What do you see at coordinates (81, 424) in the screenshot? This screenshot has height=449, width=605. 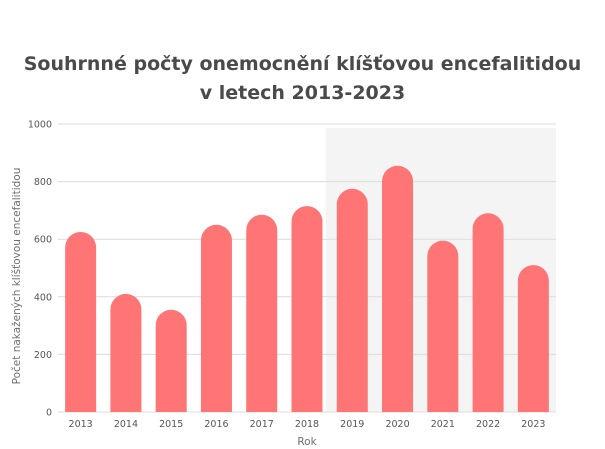 I see `x-tick-label: 2013` at bounding box center [81, 424].